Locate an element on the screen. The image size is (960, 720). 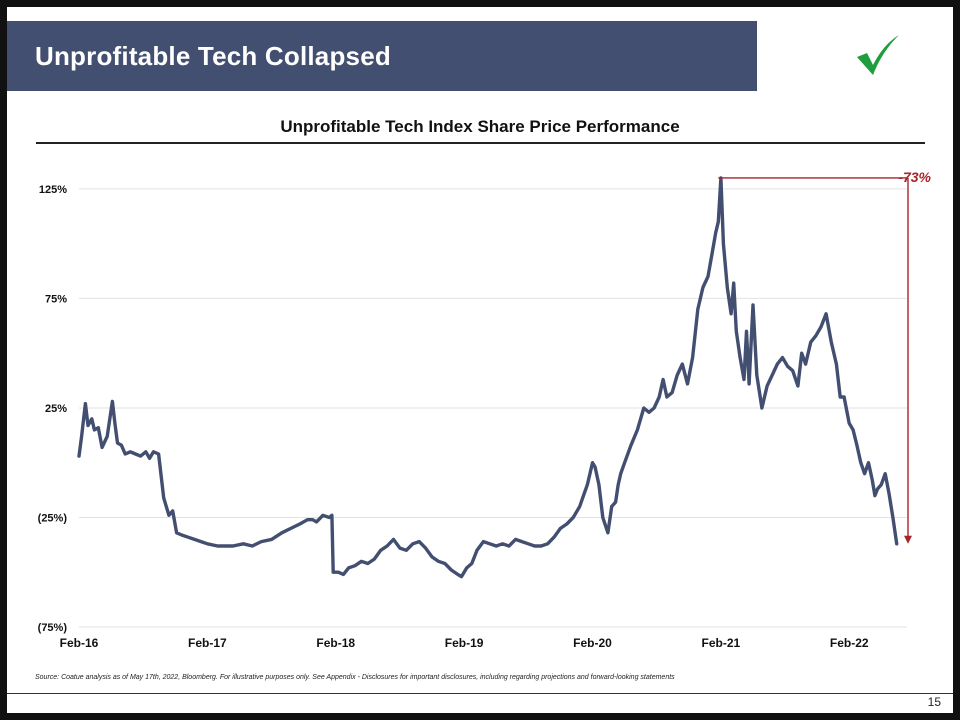
checkmark-icon is located at coordinates (878, 55).